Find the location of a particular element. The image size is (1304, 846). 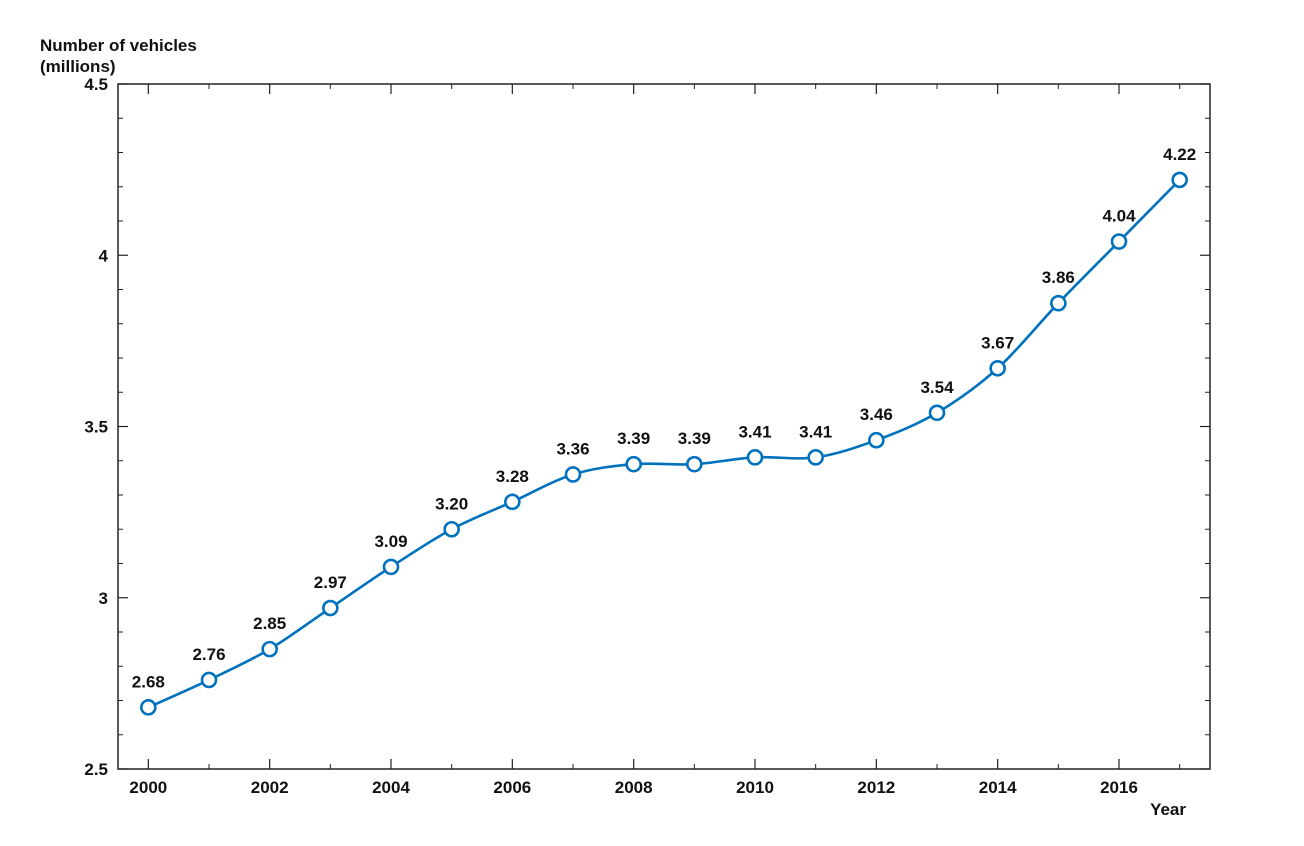

x-tick-label: 2016 is located at coordinates (1119, 787).